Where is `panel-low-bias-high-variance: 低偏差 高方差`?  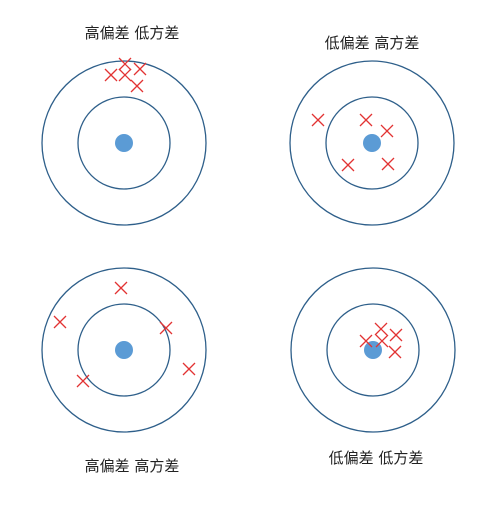
panel-low-bias-high-variance: 低偏差 高方差 is located at coordinates (372, 130).